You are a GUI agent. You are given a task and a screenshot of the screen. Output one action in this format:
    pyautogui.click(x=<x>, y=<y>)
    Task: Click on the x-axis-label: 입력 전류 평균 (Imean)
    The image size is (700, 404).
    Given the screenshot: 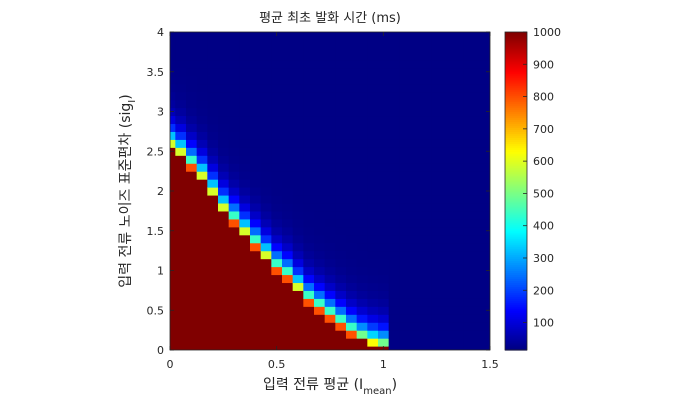 What is the action you would take?
    pyautogui.click(x=330, y=387)
    